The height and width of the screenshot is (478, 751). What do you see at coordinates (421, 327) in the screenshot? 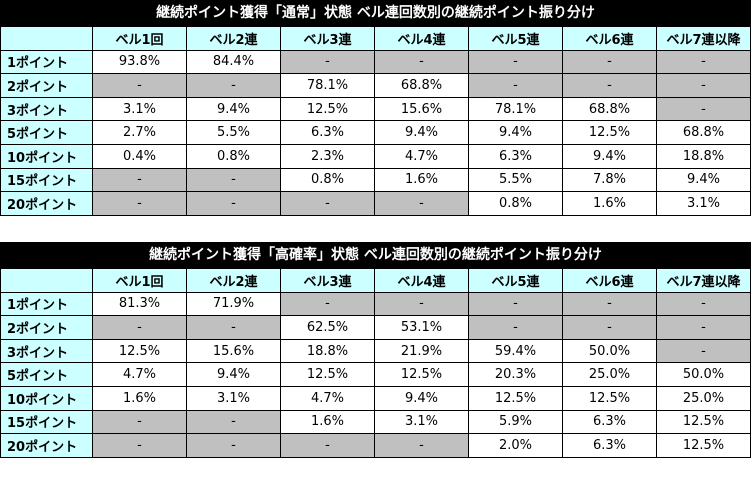
I see `table-cell: 53.1%` at bounding box center [421, 327].